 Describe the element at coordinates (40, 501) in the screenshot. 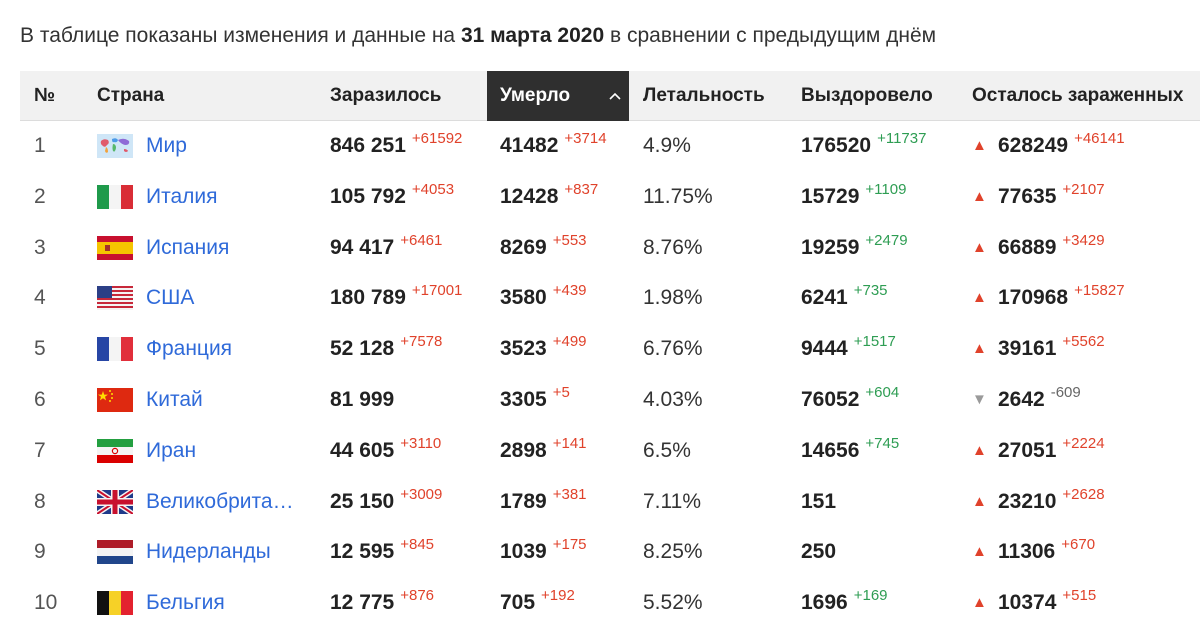

I see `row-number: 8` at that location.